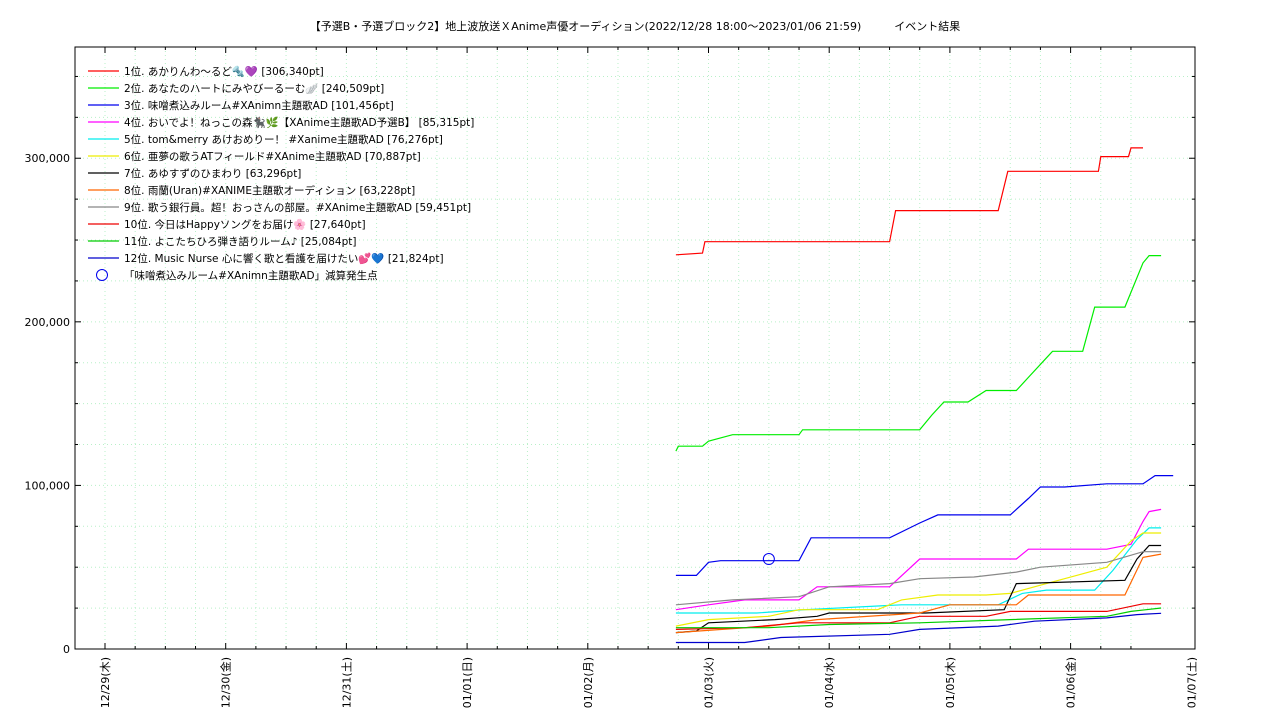 This screenshot has height=720, width=1280. I want to click on legend-label: 10位. 今日はHappyソングをお届け🌸 [27,640pt], so click(245, 224).